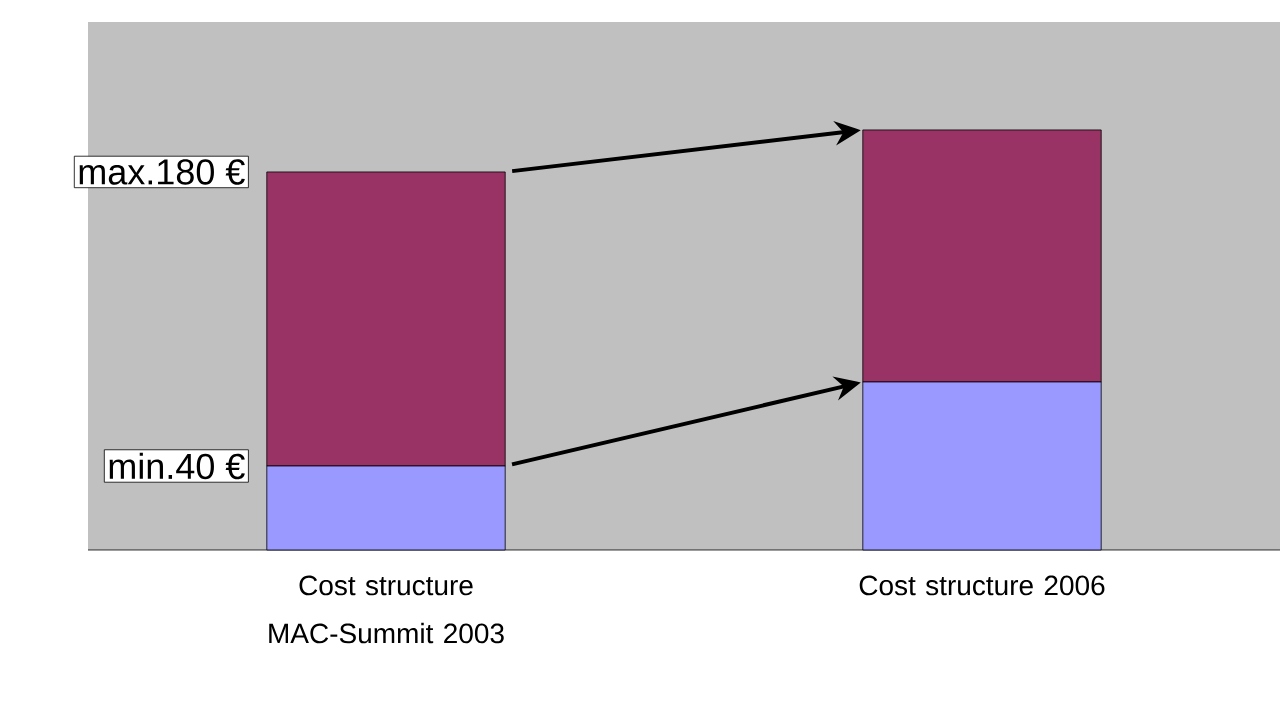 This screenshot has height=702, width=1285. What do you see at coordinates (162, 172) in the screenshot?
I see `annotation: max.180 €` at bounding box center [162, 172].